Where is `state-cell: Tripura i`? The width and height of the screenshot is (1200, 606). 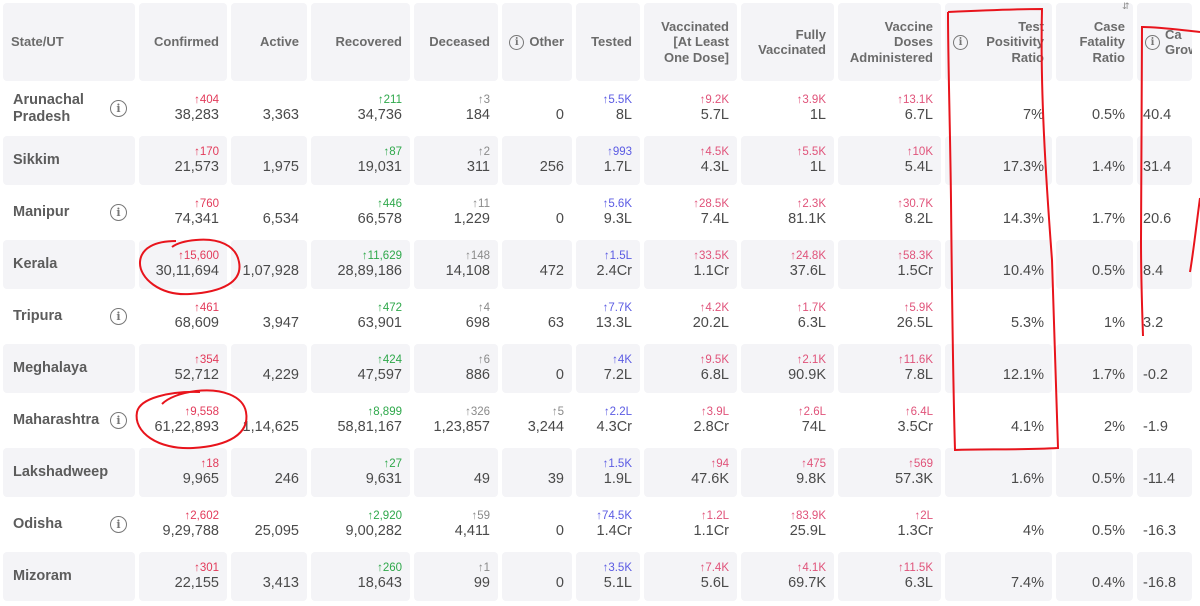
state-cell: Tripura i is located at coordinates (69, 316).